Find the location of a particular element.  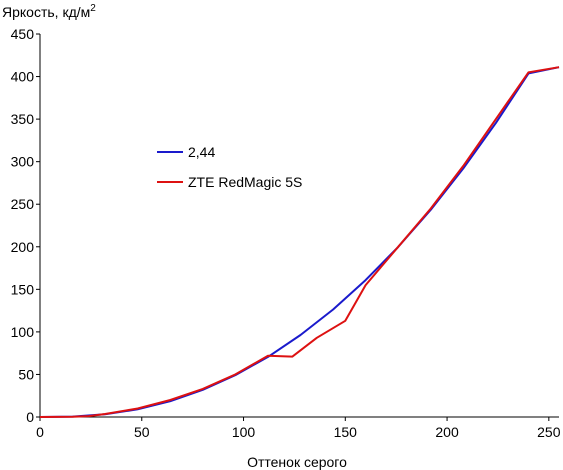

legend: 2,44 ZTE RedMagic 5S is located at coordinates (229, 167).